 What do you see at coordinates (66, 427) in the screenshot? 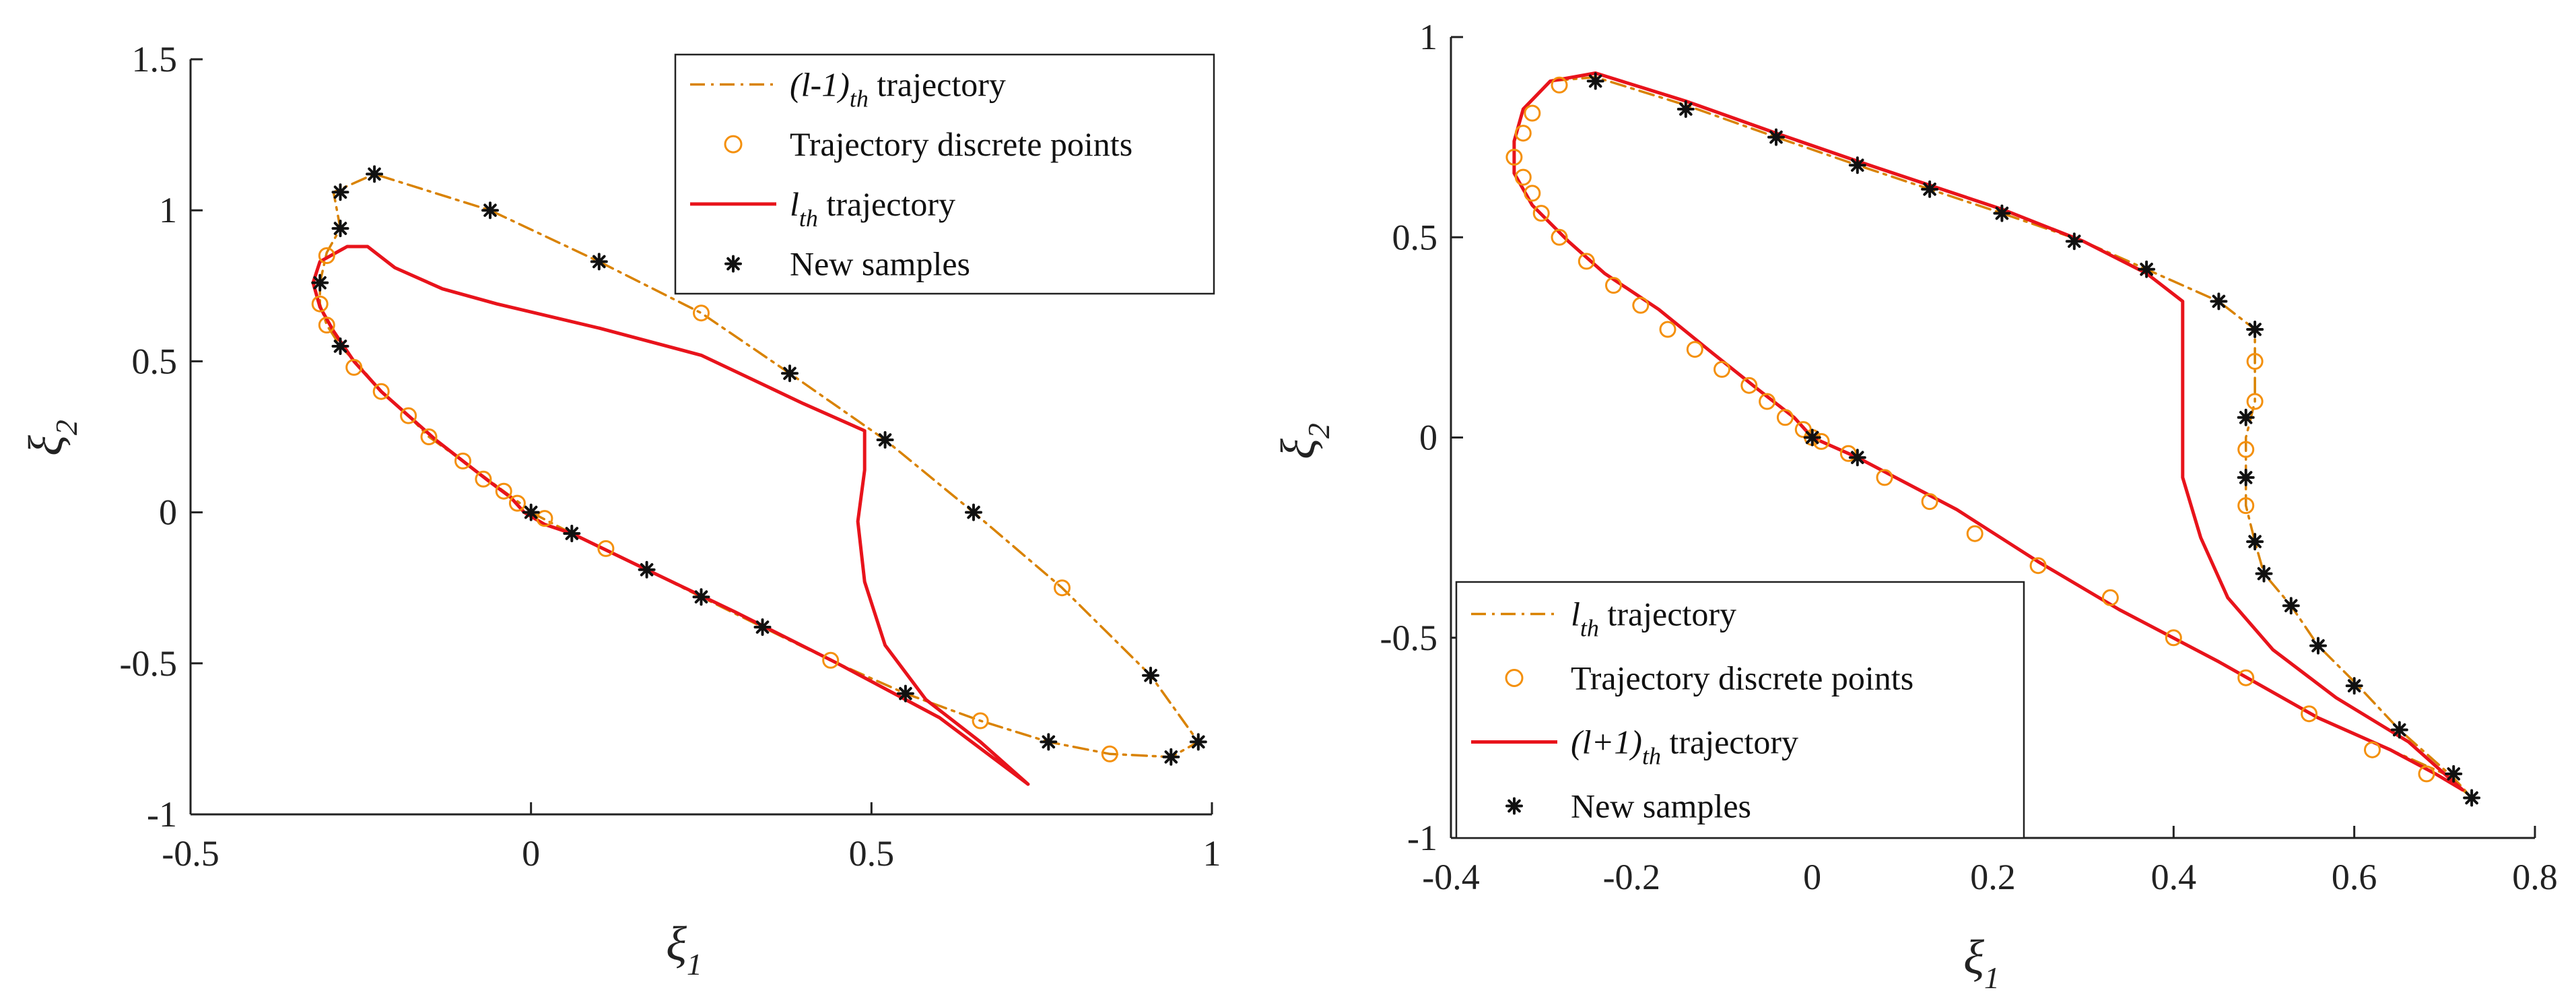
I see `y-axis-label-sub: 2` at bounding box center [66, 427].